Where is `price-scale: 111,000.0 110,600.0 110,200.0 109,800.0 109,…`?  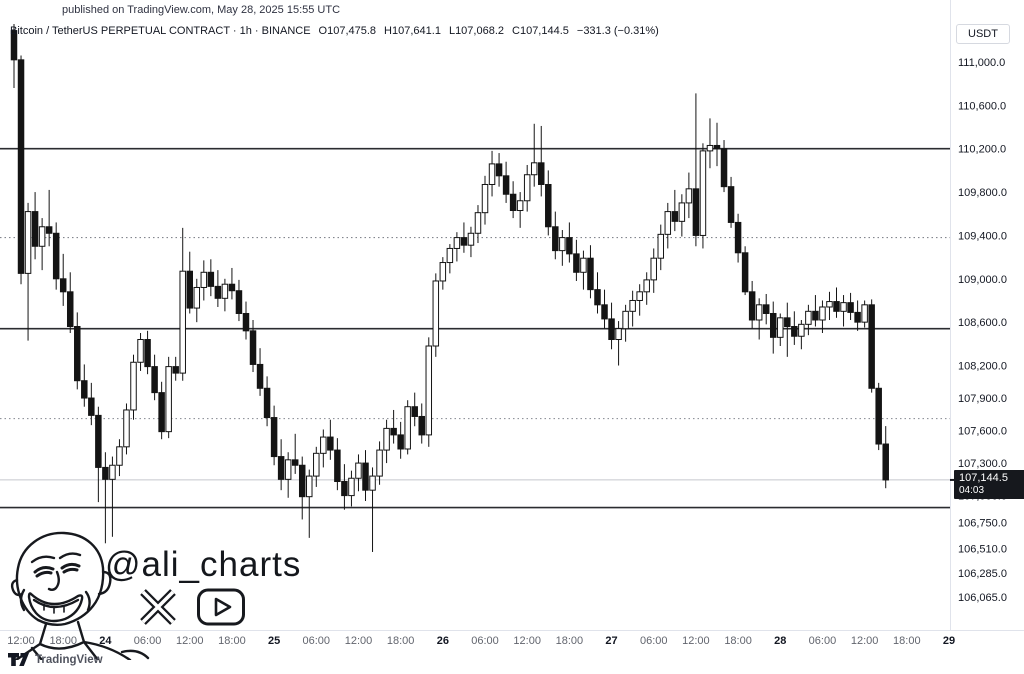
price-scale: 111,000.0 110,600.0 110,200.0 109,800.0 109,… is located at coordinates (978, 330).